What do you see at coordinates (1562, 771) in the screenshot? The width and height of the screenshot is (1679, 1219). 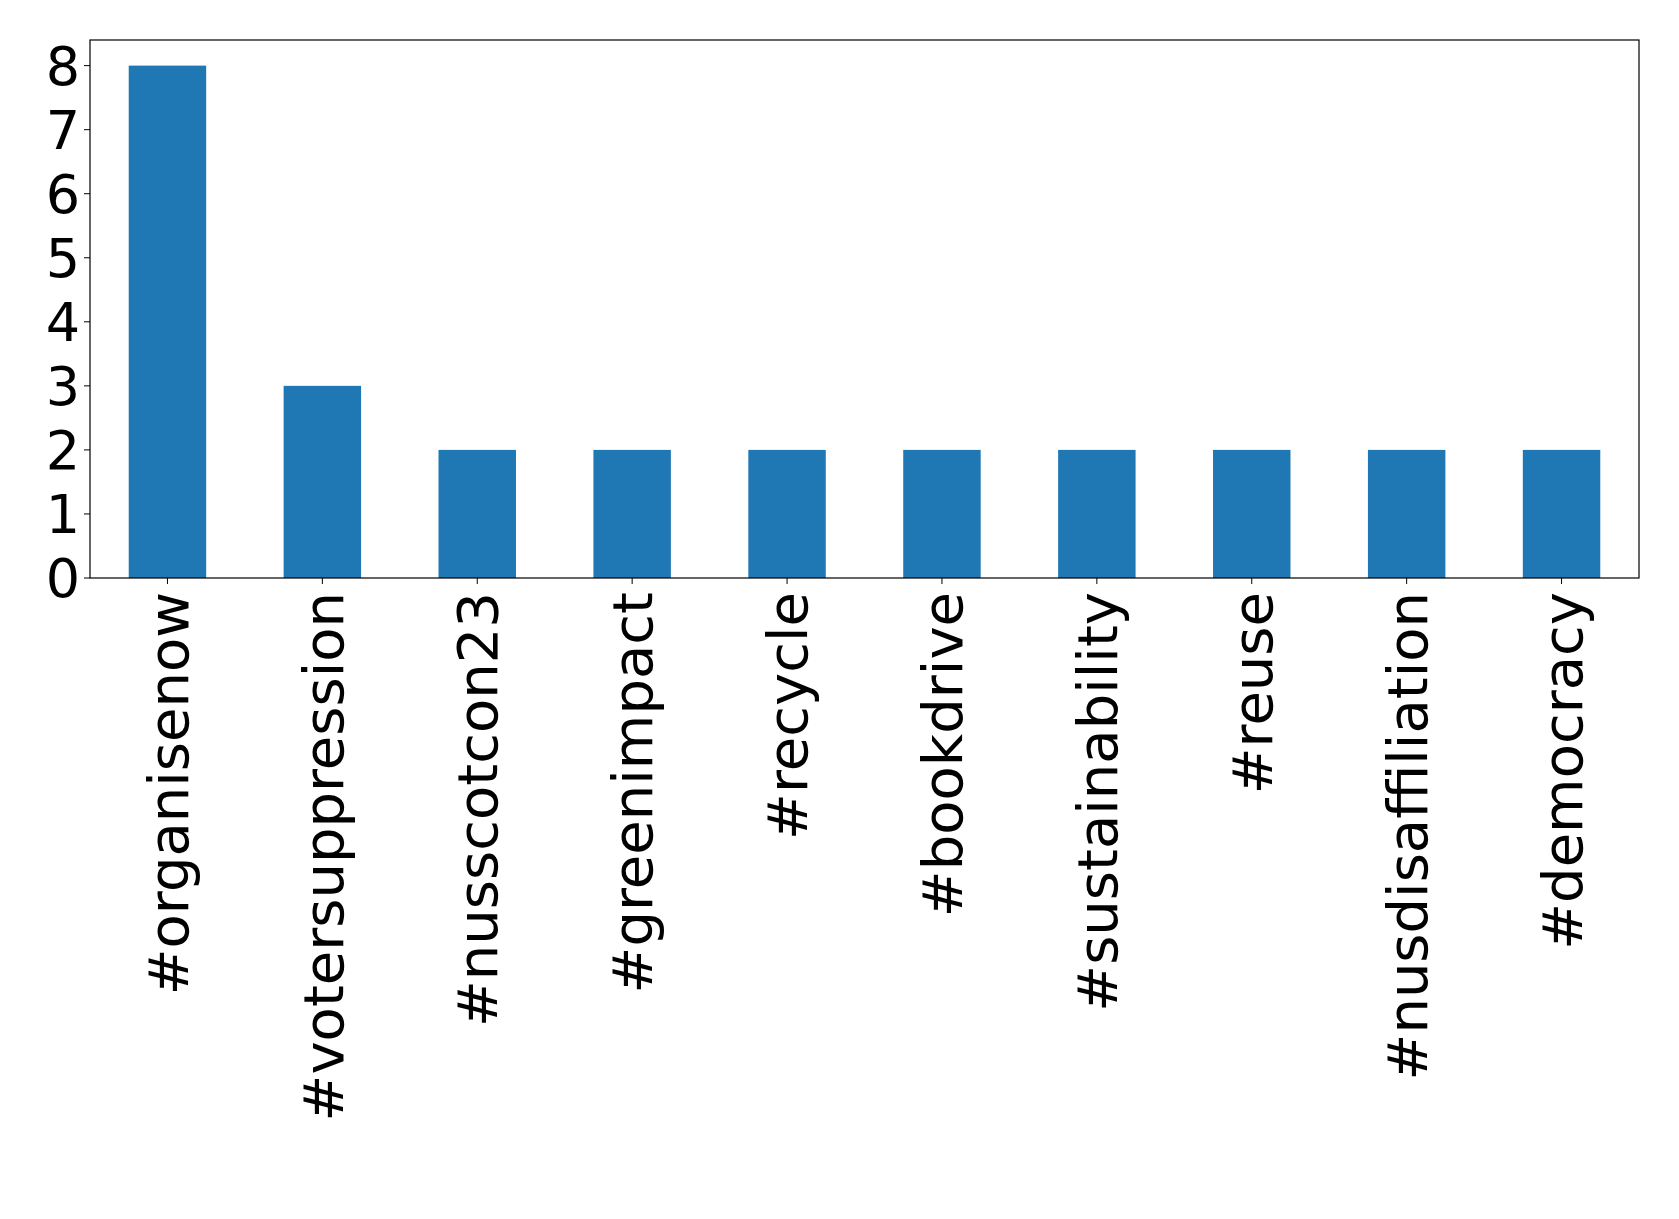 I see `x-tick-label: #democracy` at bounding box center [1562, 771].